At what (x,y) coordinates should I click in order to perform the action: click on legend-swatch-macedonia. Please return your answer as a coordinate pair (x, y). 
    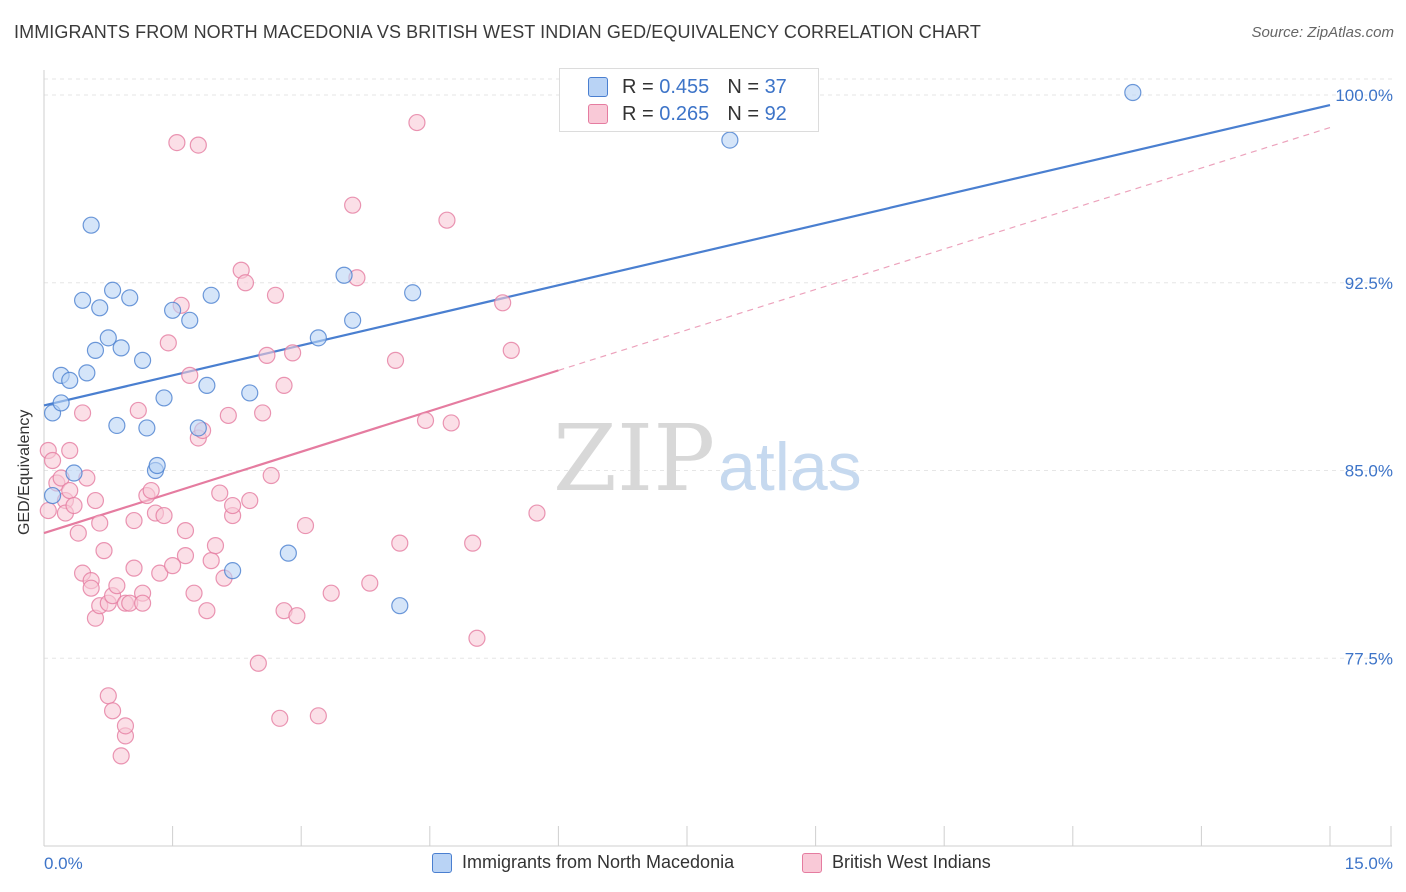
    Looking at the image, I should click on (442, 862).